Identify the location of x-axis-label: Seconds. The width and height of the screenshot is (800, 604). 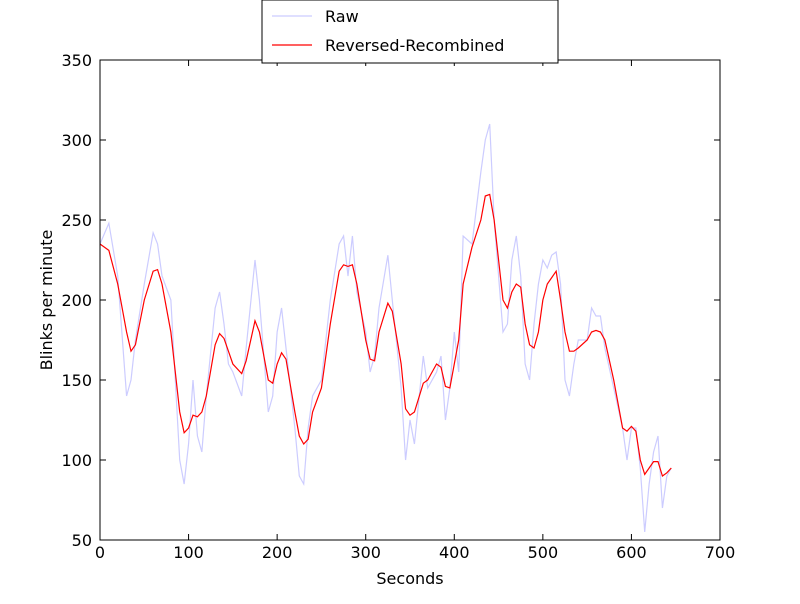
(409, 578).